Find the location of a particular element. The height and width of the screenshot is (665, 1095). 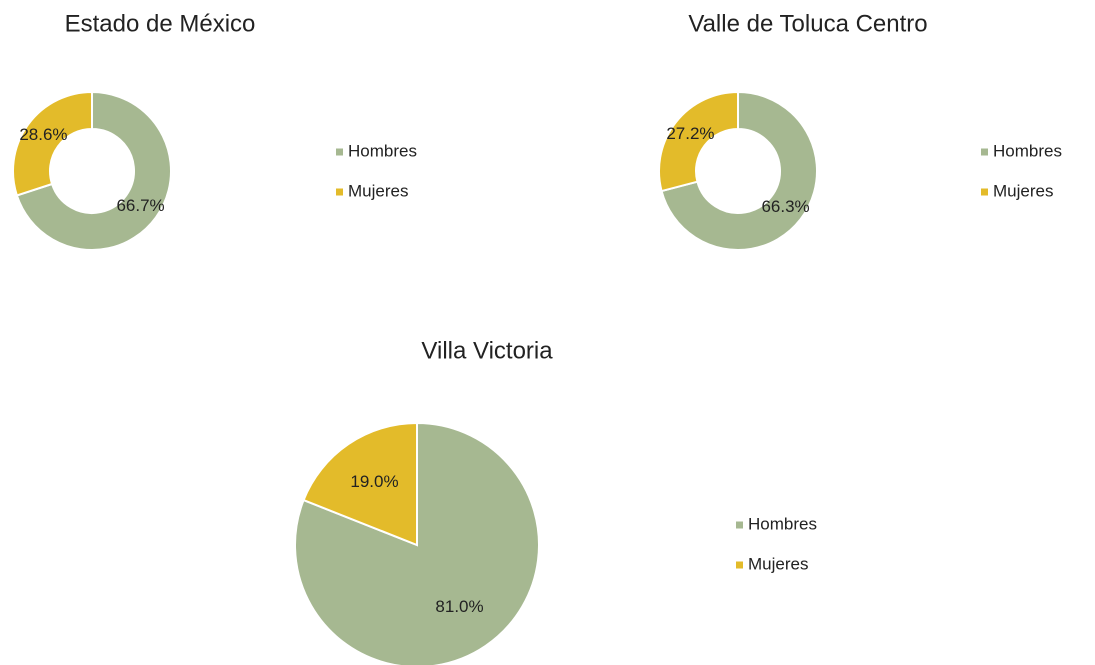

data-label: 19.0% is located at coordinates (374, 481).